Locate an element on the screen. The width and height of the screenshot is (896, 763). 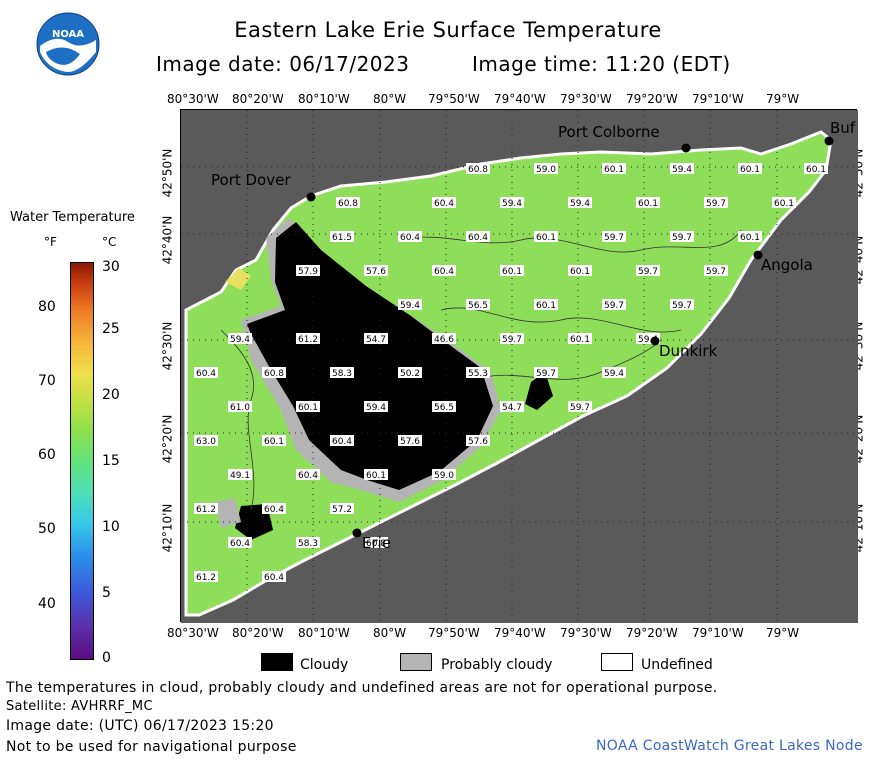
lat-tick: 42°10'N is located at coordinates (167, 528).